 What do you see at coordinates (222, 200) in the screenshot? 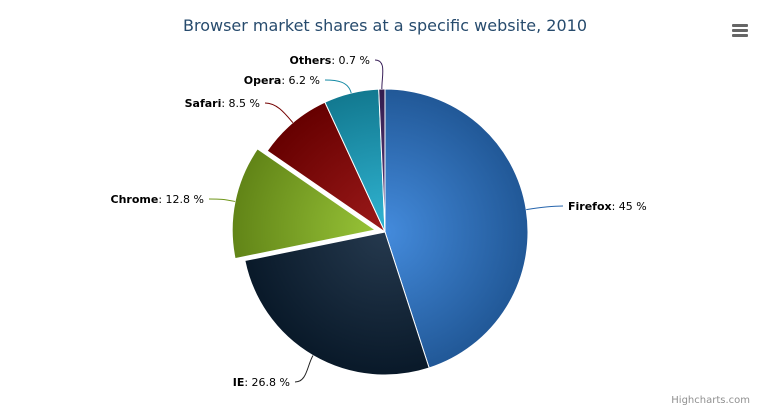
I see `connector-chrome` at bounding box center [222, 200].